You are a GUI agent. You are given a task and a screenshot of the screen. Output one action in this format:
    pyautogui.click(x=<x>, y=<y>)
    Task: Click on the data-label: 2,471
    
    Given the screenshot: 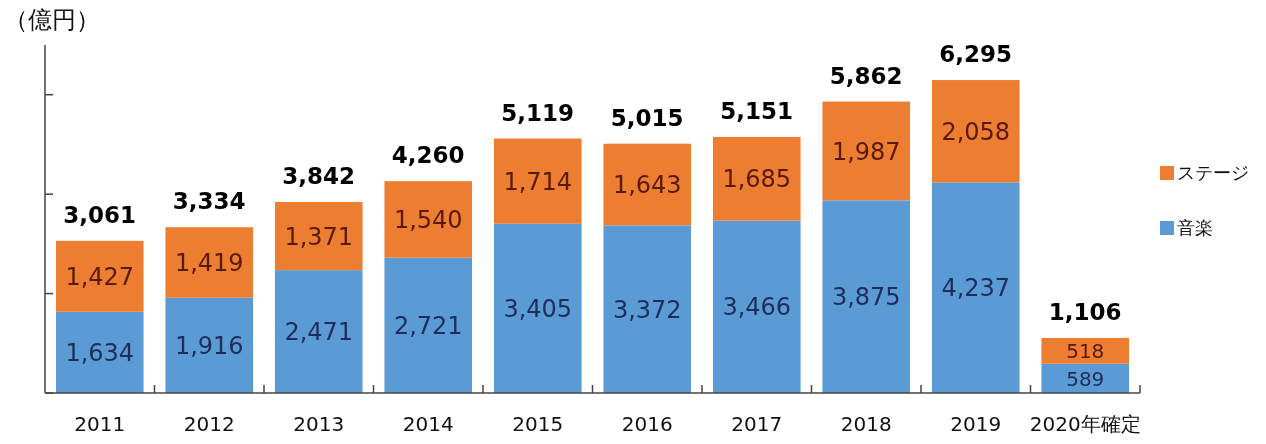 What is the action you would take?
    pyautogui.click(x=319, y=332)
    